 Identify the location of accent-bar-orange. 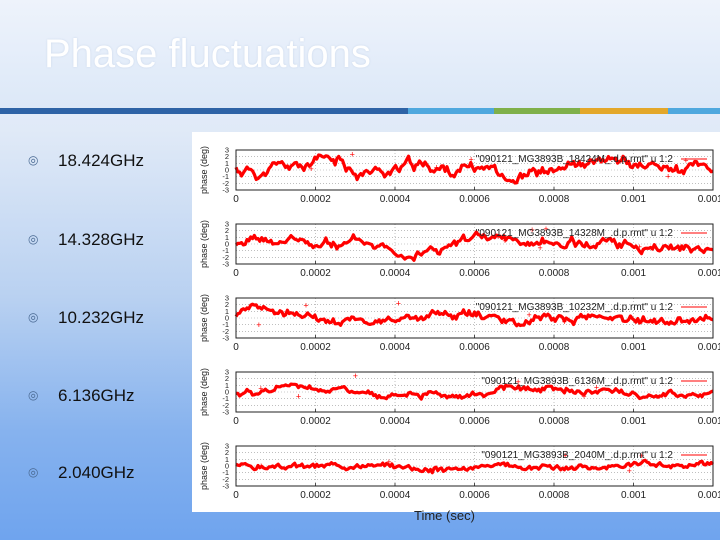
(624, 111).